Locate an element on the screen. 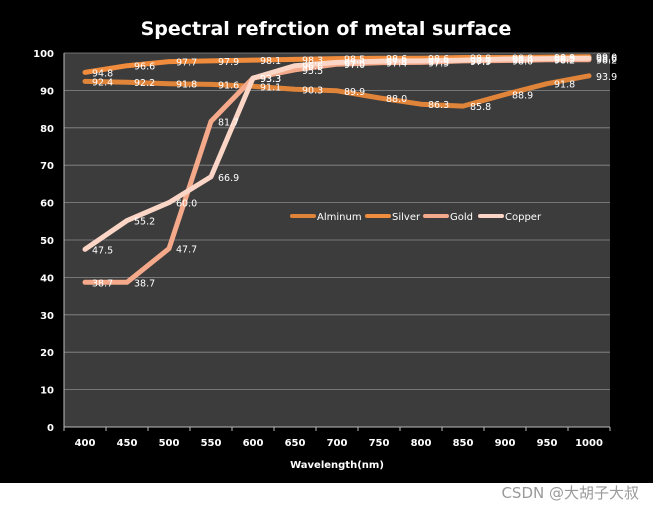 The image size is (653, 507). data-label-gold: 97.0 is located at coordinates (354, 65).